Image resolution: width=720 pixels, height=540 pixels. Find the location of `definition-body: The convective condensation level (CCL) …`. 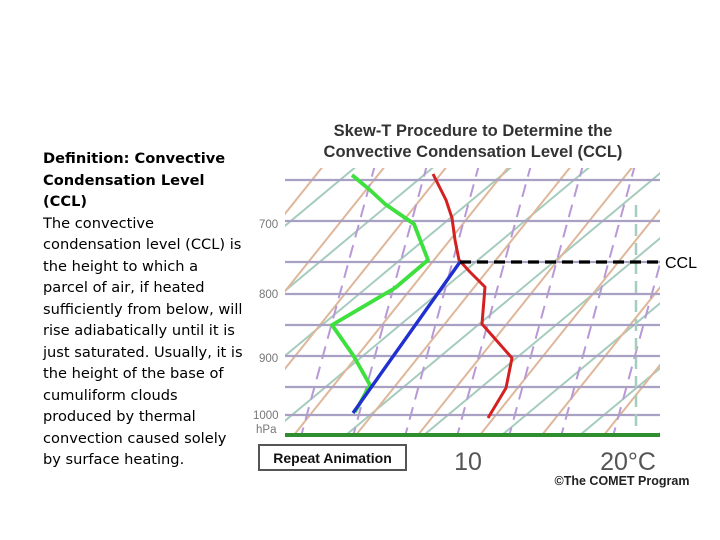

definition-body: The convective condensation level (CCL) … is located at coordinates (143, 341).